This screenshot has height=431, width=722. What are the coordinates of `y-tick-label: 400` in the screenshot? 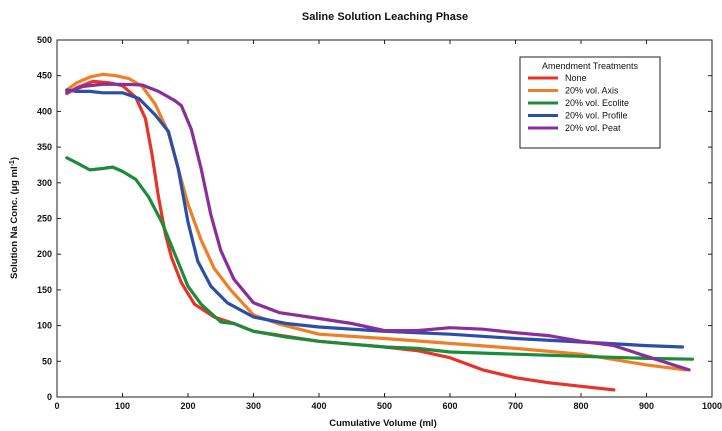 It's located at (44, 111).